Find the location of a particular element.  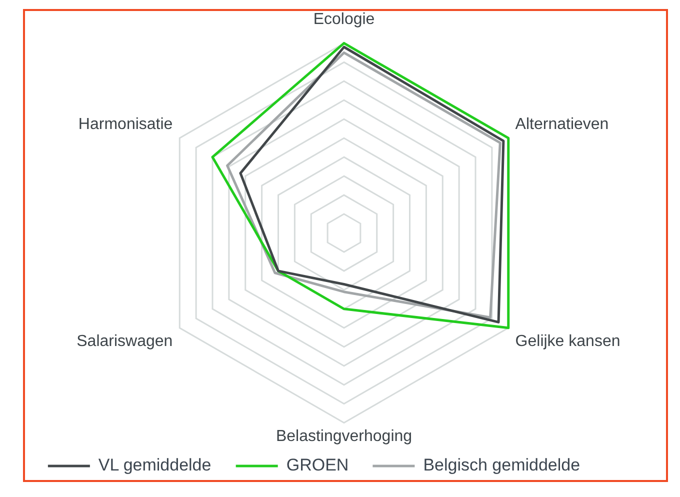

legend-label: Belgisch gemiddelde is located at coordinates (501, 465).